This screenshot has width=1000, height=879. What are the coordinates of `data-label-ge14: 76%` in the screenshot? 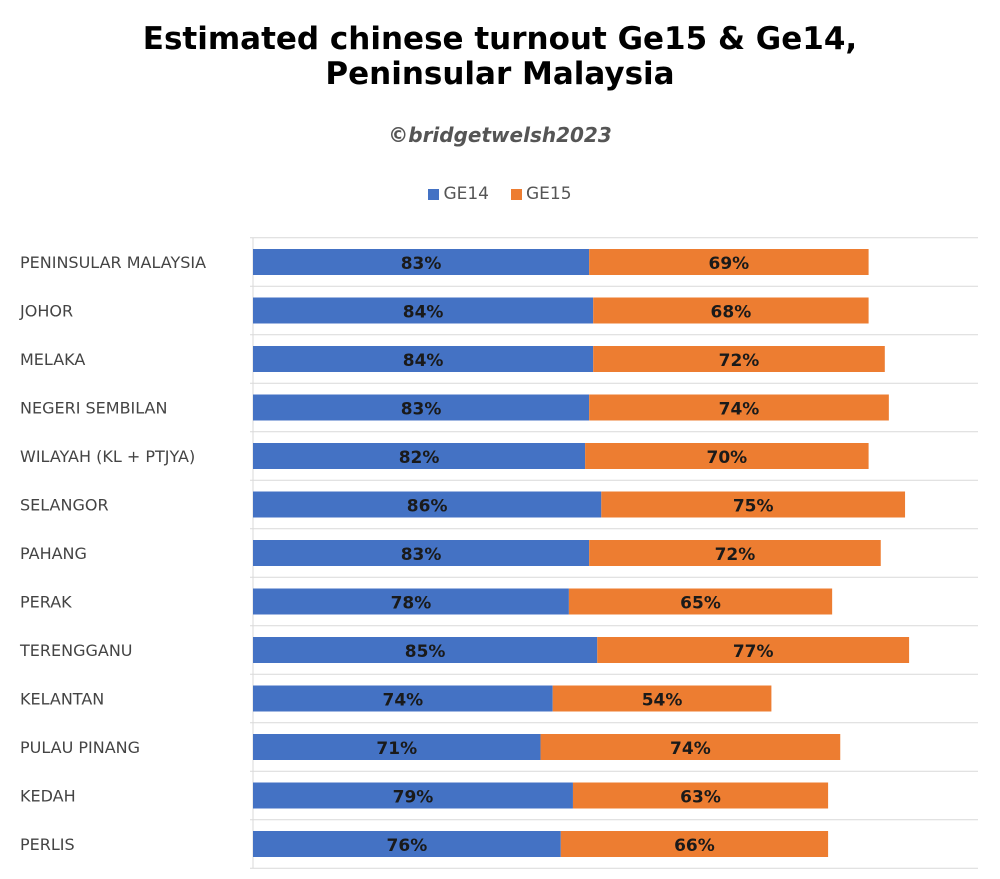 It's located at (407, 846).